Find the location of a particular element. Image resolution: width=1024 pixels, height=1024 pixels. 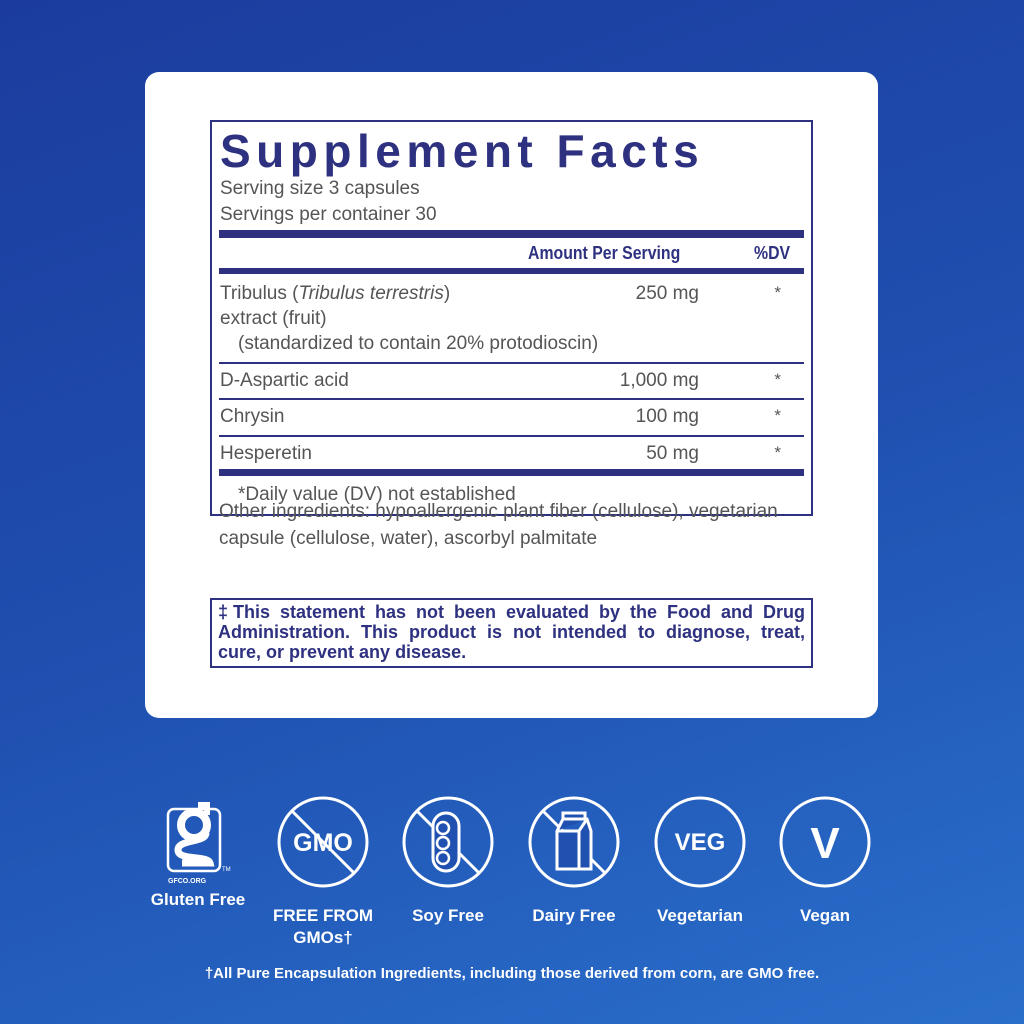

svg-text: VEG is located at coordinates (700, 842).